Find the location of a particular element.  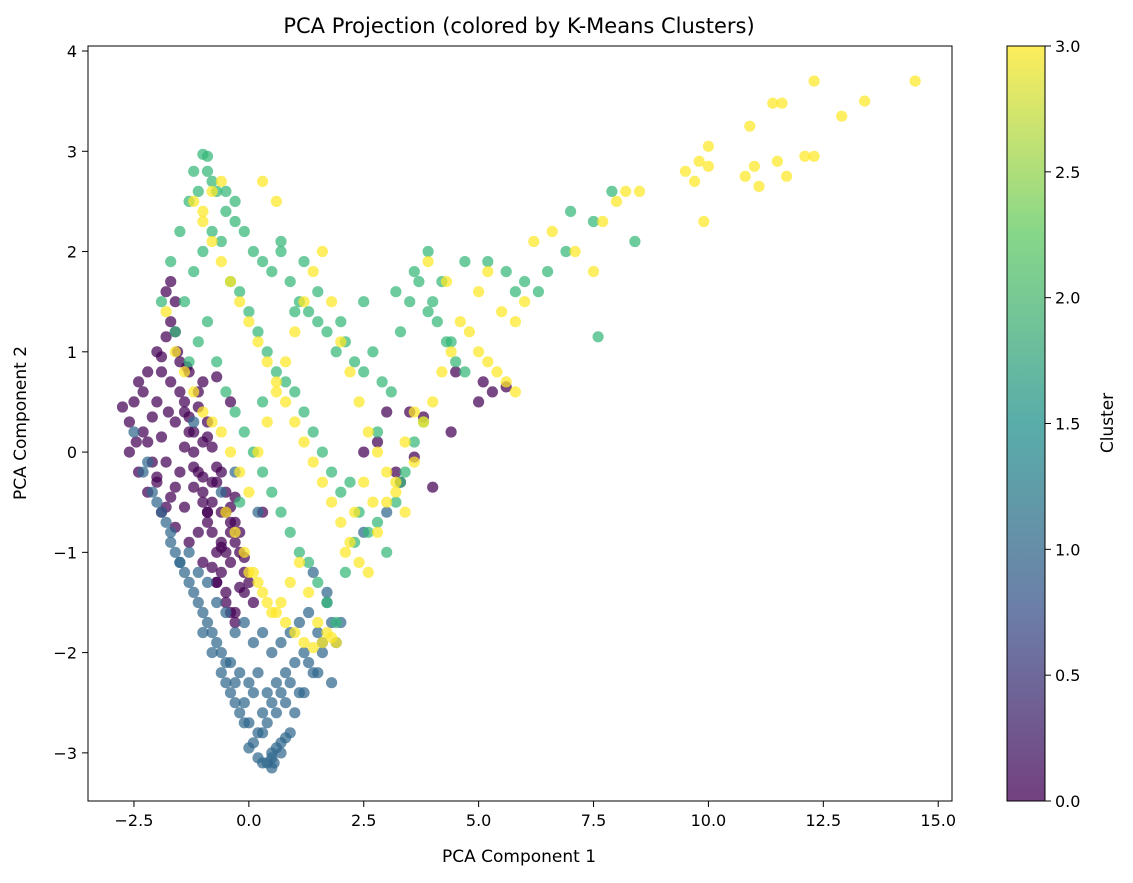

colorbar-ticks: 0.0 0.5 1.0 1.5 2.0 2.5 3.0 is located at coordinates (1062, 424).